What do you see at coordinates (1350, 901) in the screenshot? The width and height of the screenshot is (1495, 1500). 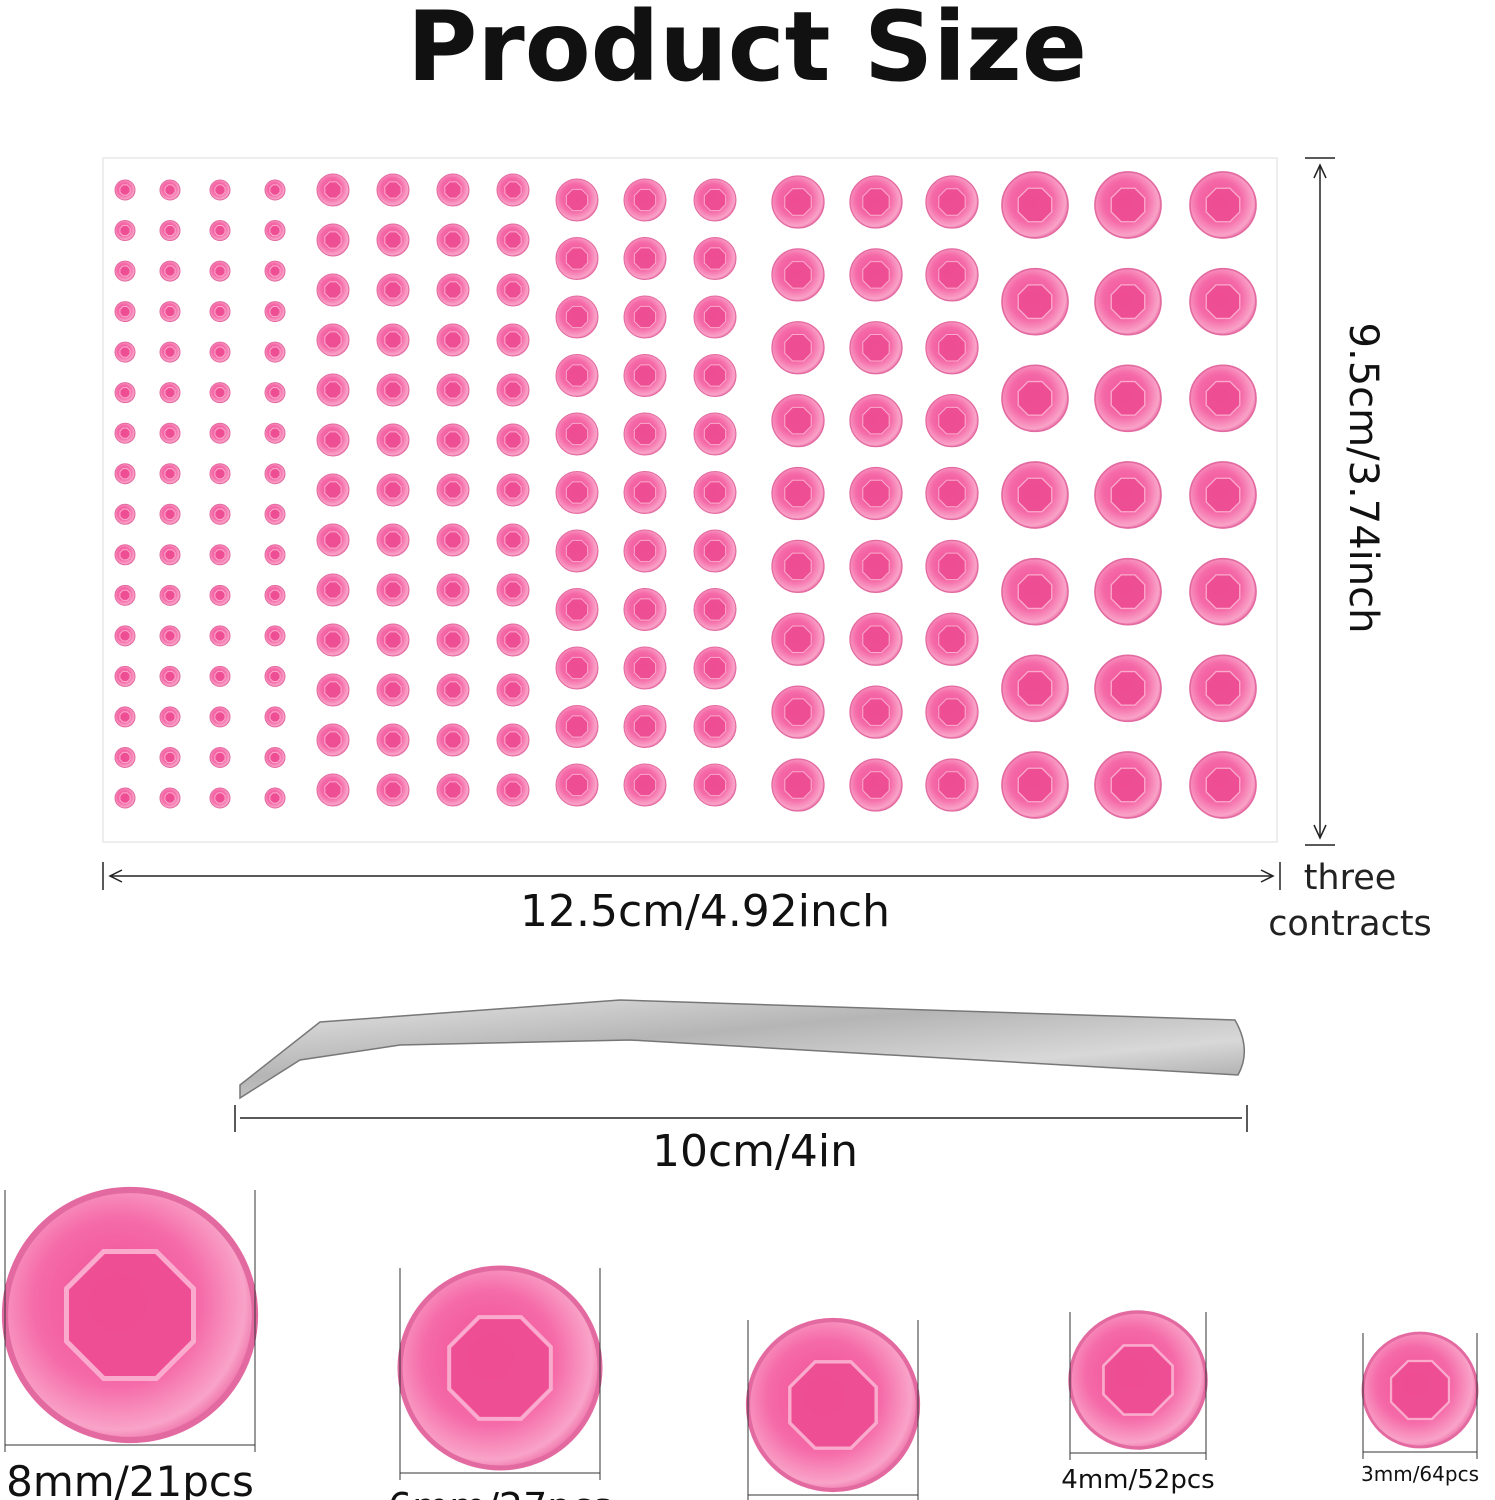 I see `note: three contracts` at bounding box center [1350, 901].